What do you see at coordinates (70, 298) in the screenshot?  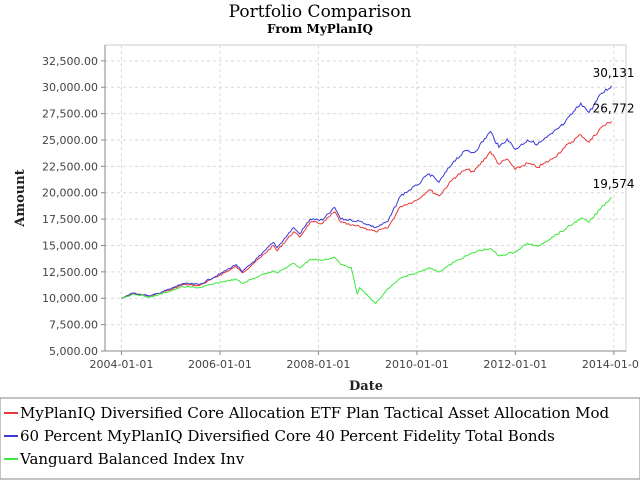 I see `y-tick-label: 10,000.00` at bounding box center [70, 298].